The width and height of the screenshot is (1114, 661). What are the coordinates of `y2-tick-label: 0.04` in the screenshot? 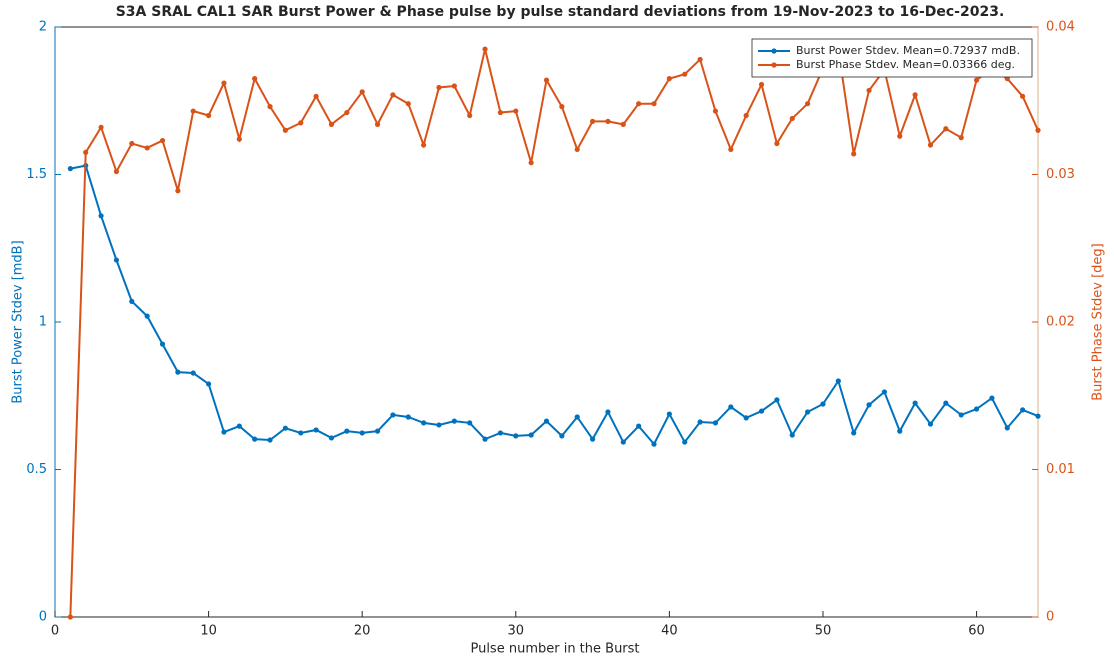 It's located at (1060, 27).